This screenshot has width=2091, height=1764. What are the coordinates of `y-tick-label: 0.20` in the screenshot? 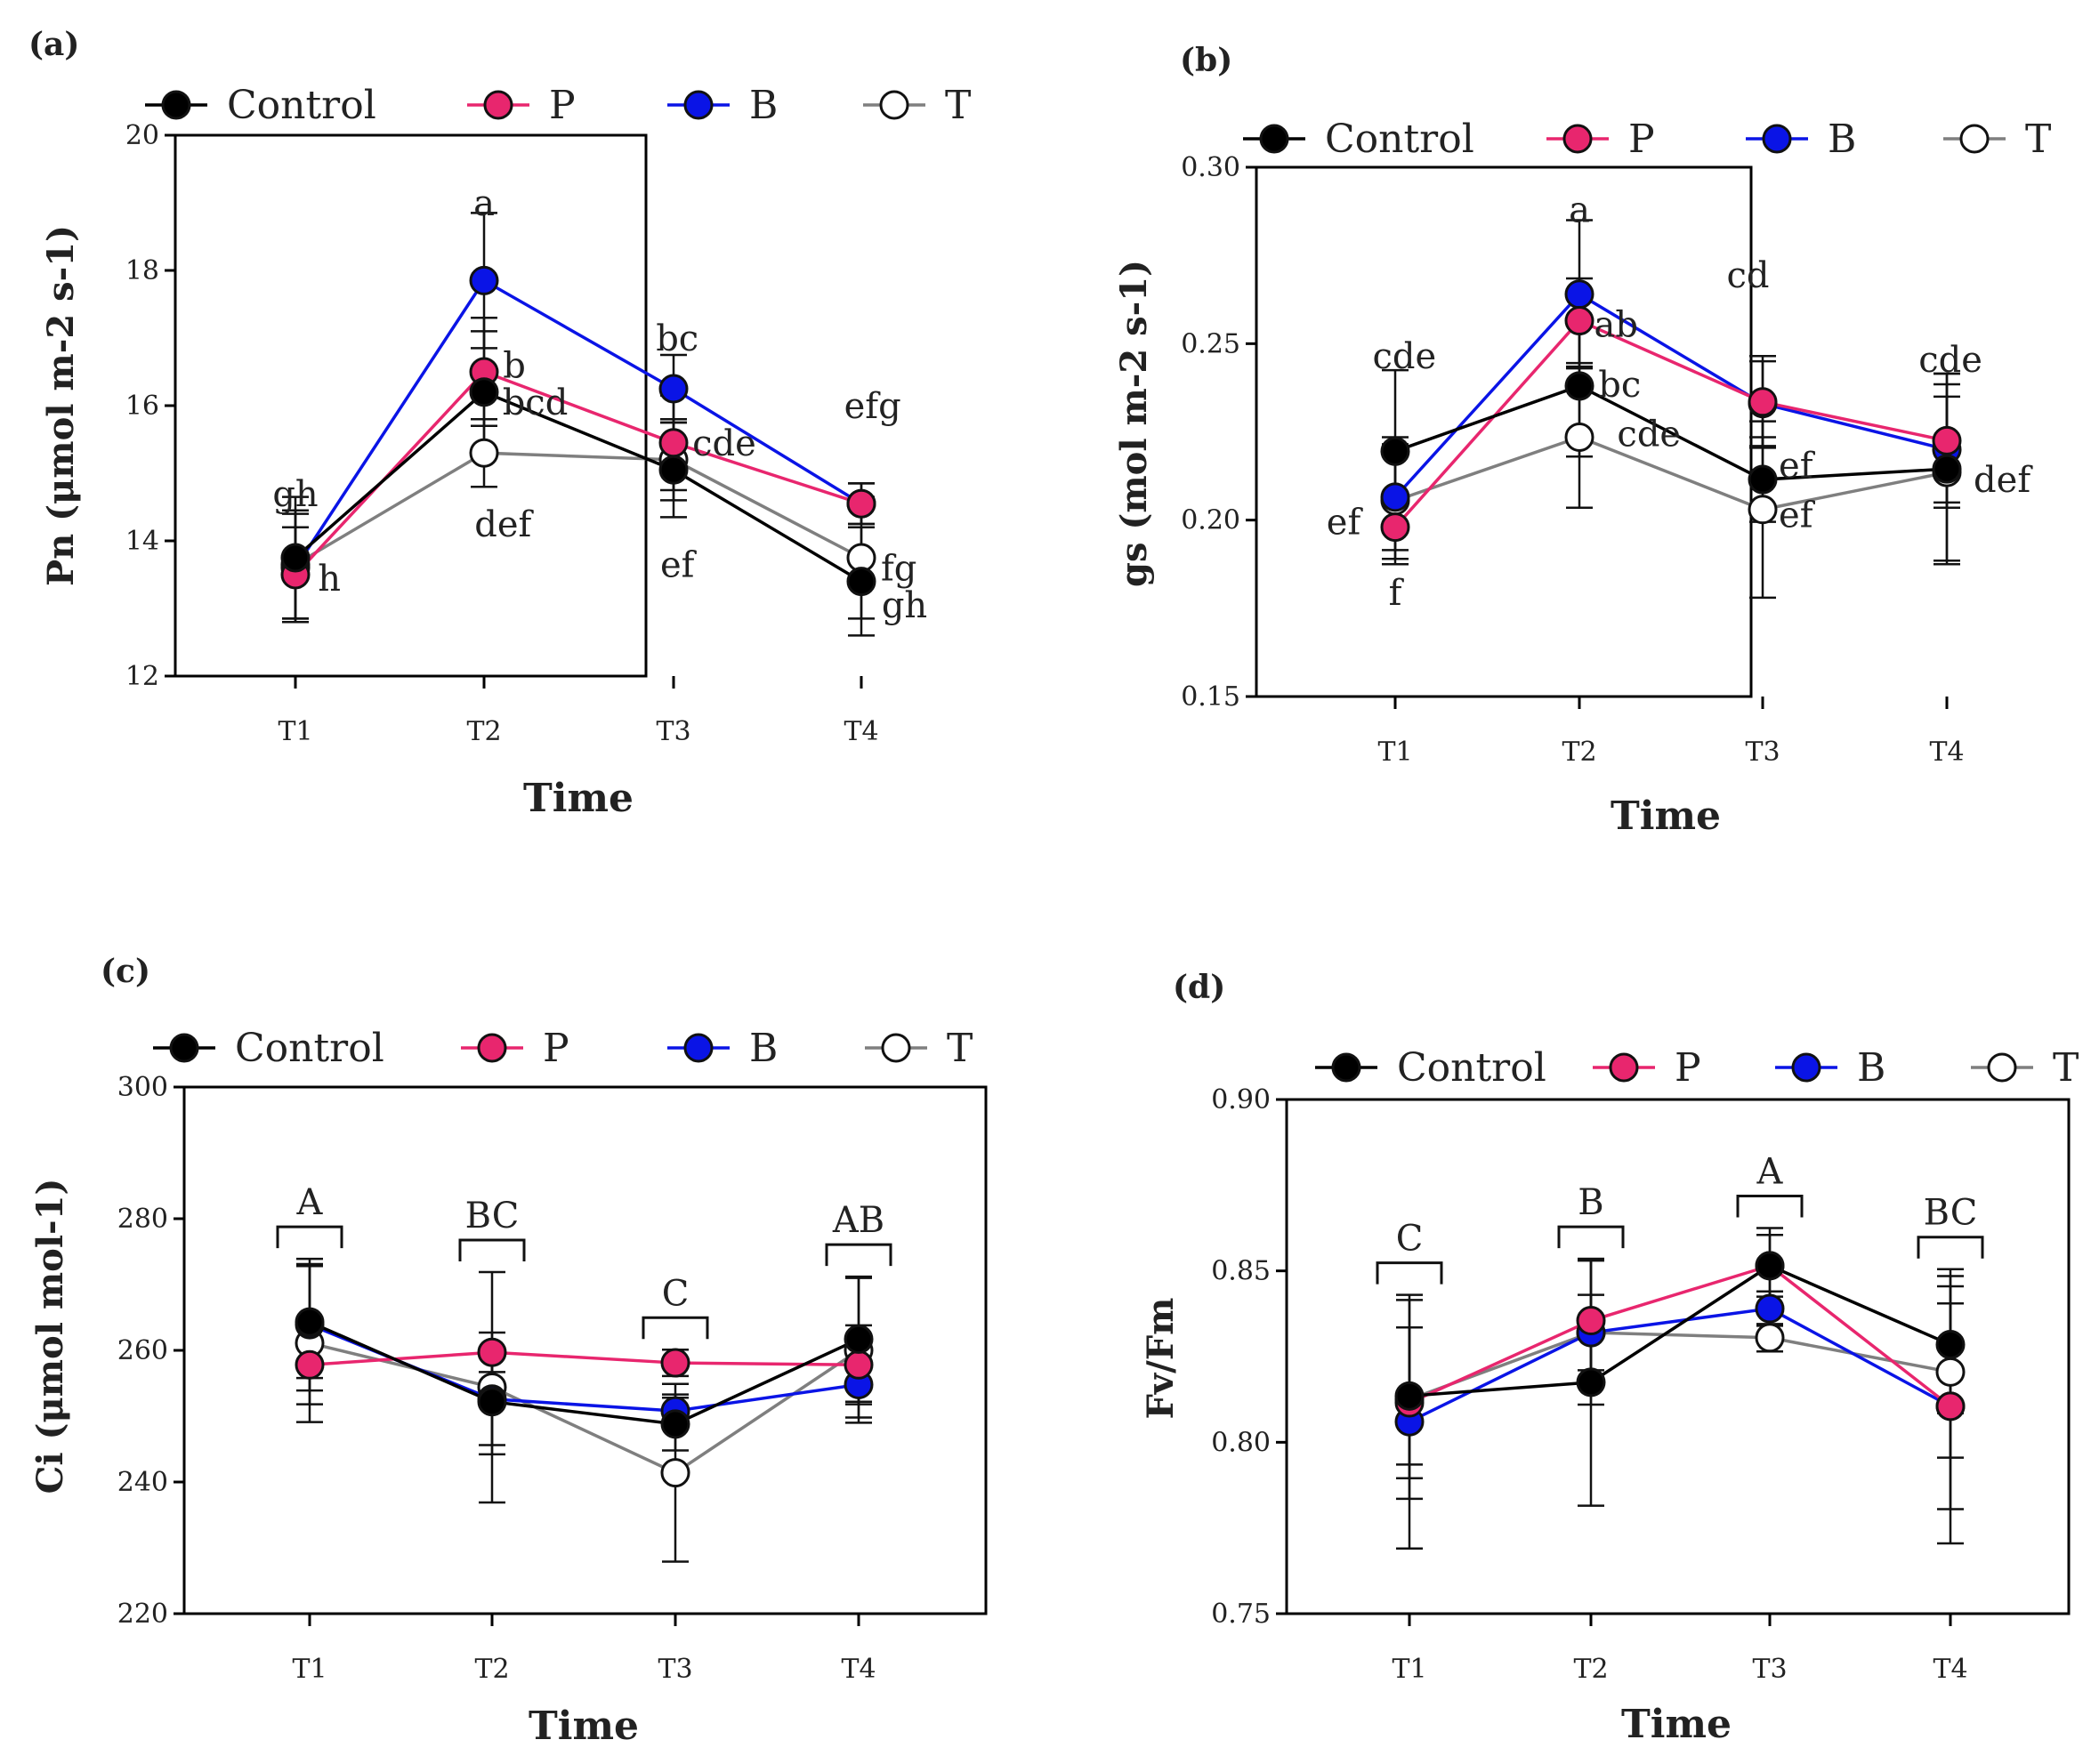 It's located at (1210, 520).